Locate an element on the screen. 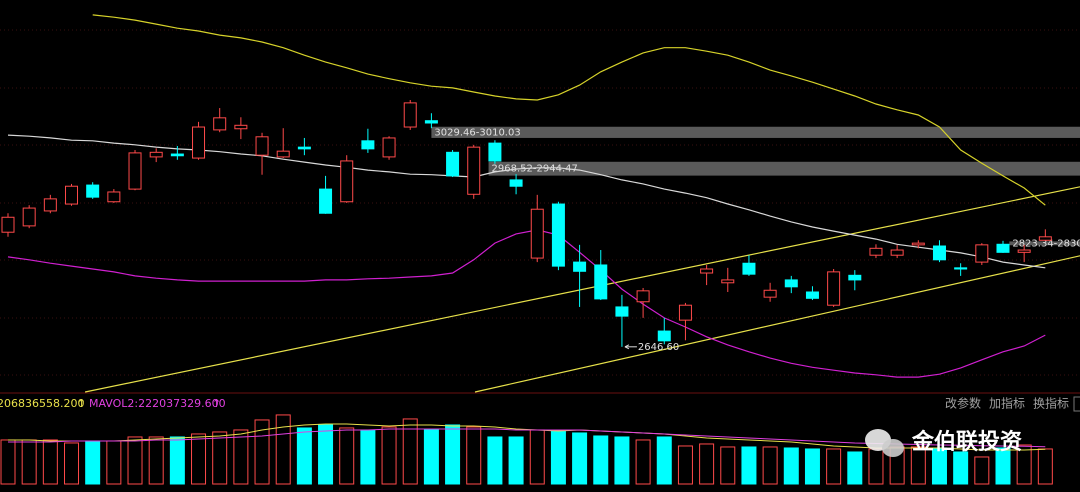 The image size is (1080, 492). zone-label: 3029.46-3010.03 is located at coordinates (477, 132).